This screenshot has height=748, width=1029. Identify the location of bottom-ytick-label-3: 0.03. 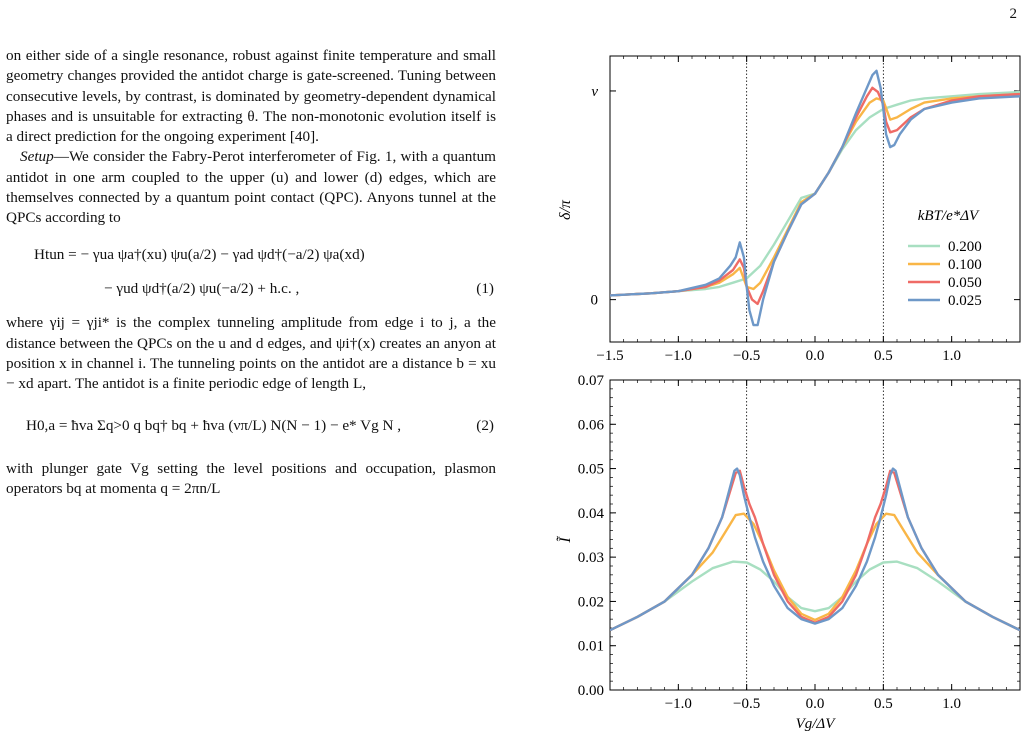
(591, 558).